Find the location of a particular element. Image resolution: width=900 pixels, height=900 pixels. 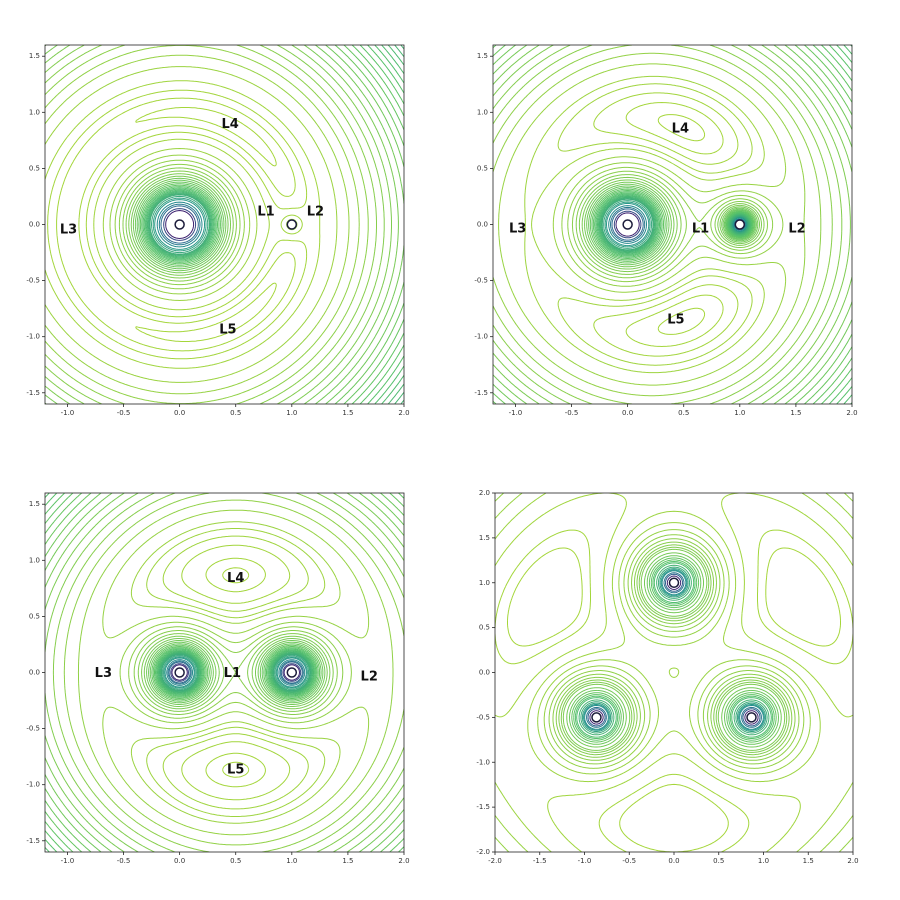

y-tick-label: -1.5 is located at coordinates (33, 841).